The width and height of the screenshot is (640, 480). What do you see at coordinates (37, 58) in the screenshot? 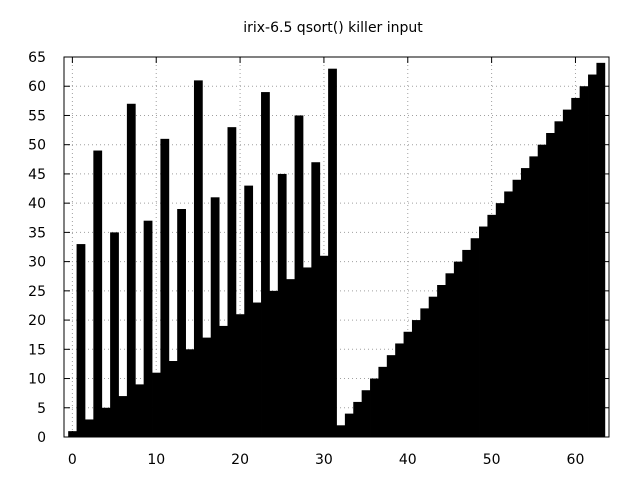
I see `y-tick-label: 65` at bounding box center [37, 58].